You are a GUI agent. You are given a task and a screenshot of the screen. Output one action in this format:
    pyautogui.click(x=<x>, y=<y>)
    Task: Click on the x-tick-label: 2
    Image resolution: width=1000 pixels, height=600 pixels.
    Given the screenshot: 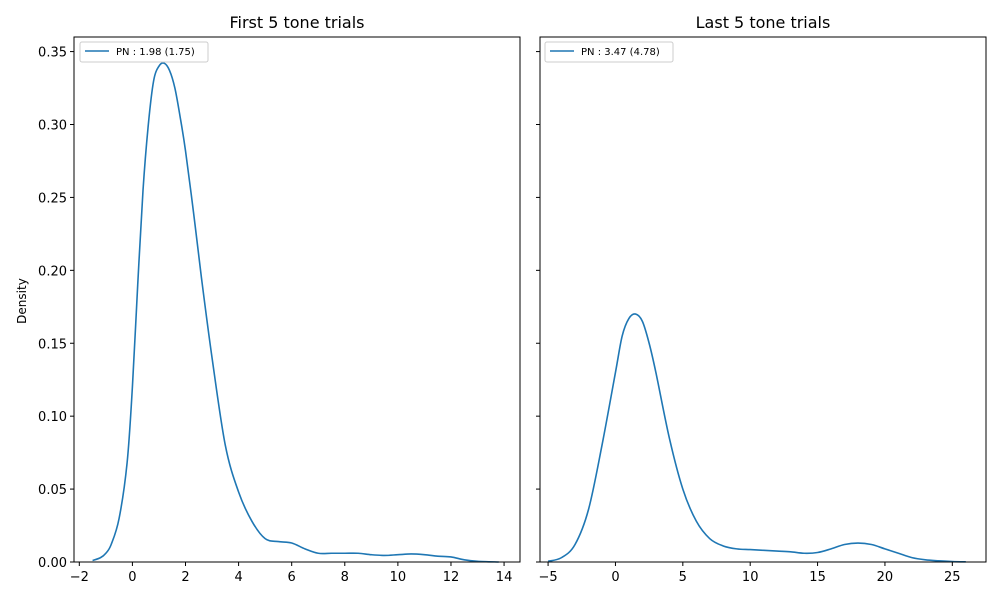 What is the action you would take?
    pyautogui.click(x=185, y=577)
    